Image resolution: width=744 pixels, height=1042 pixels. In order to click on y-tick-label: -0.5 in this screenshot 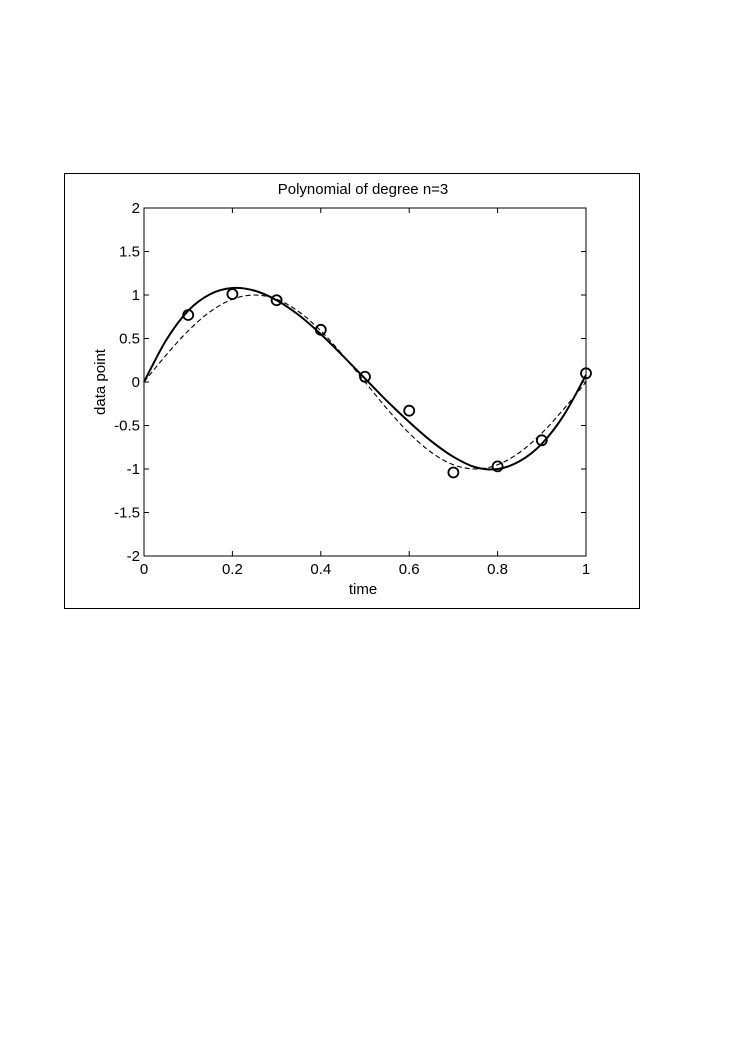, I will do `click(127, 426)`.